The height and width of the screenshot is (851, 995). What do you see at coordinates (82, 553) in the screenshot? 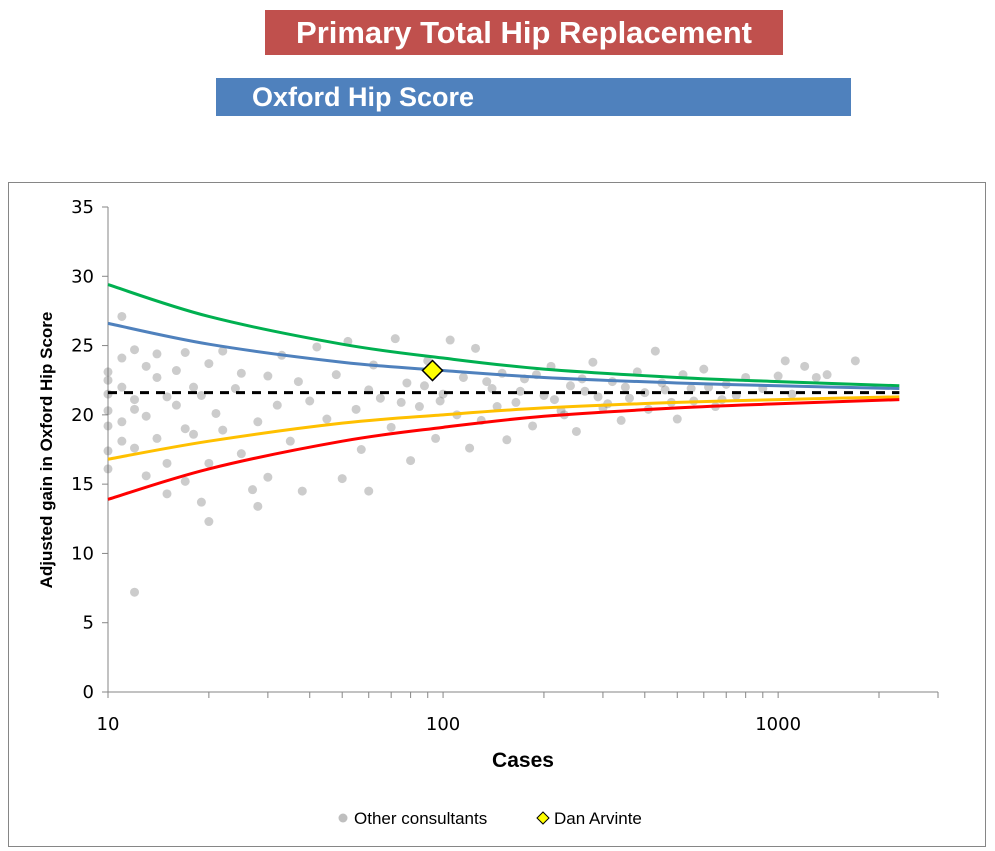
I see `y-tick-label: 10` at bounding box center [82, 553].